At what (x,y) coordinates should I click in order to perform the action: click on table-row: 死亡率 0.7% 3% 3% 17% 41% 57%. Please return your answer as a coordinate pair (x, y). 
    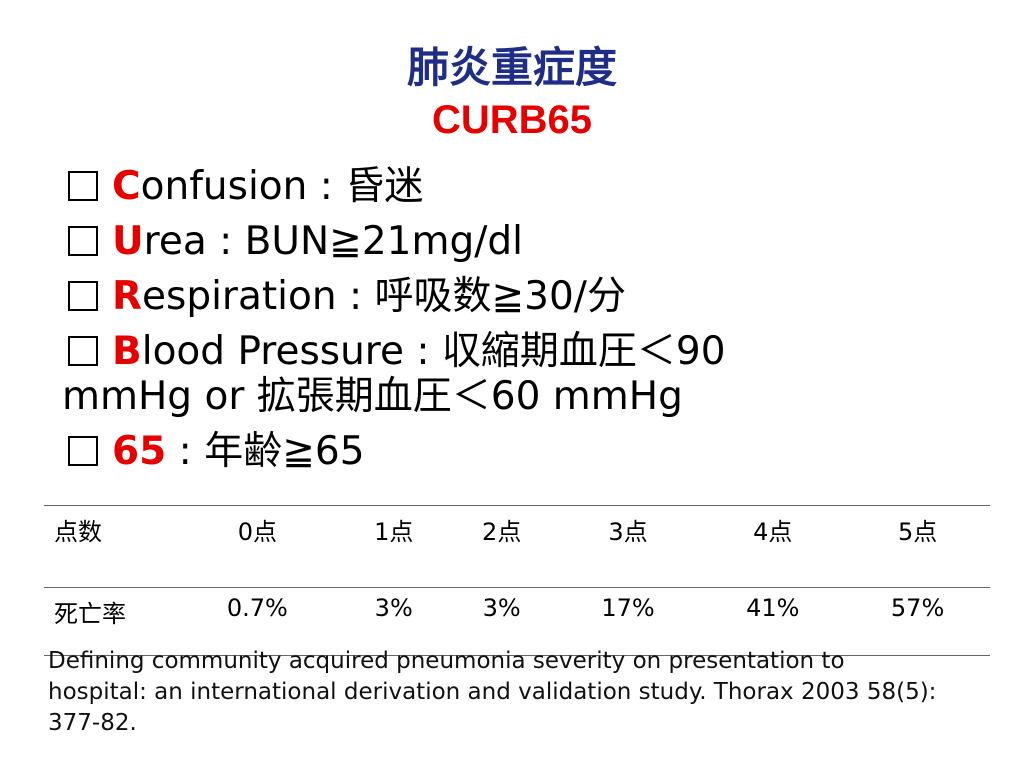
    Looking at the image, I should click on (517, 621).